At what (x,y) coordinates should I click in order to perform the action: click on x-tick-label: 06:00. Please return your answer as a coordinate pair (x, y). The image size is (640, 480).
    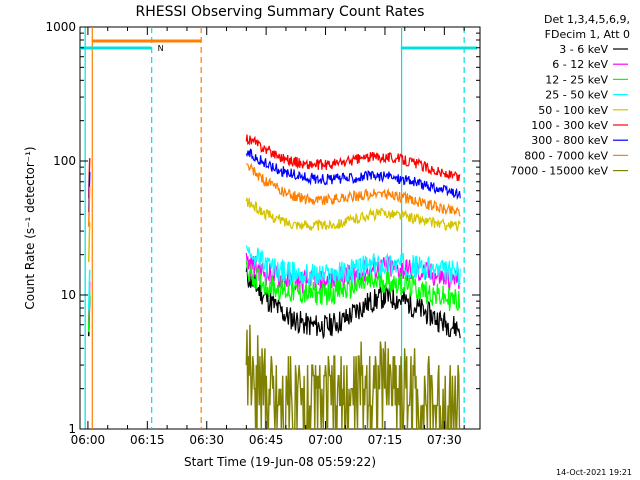
    Looking at the image, I should click on (88, 440).